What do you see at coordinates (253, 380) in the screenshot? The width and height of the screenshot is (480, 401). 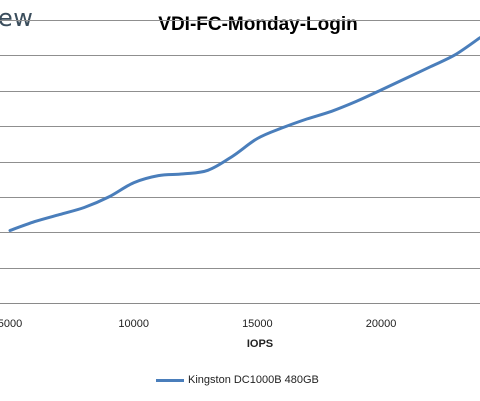 I see `legend-label: Kingston DC1000B 480GB` at bounding box center [253, 380].